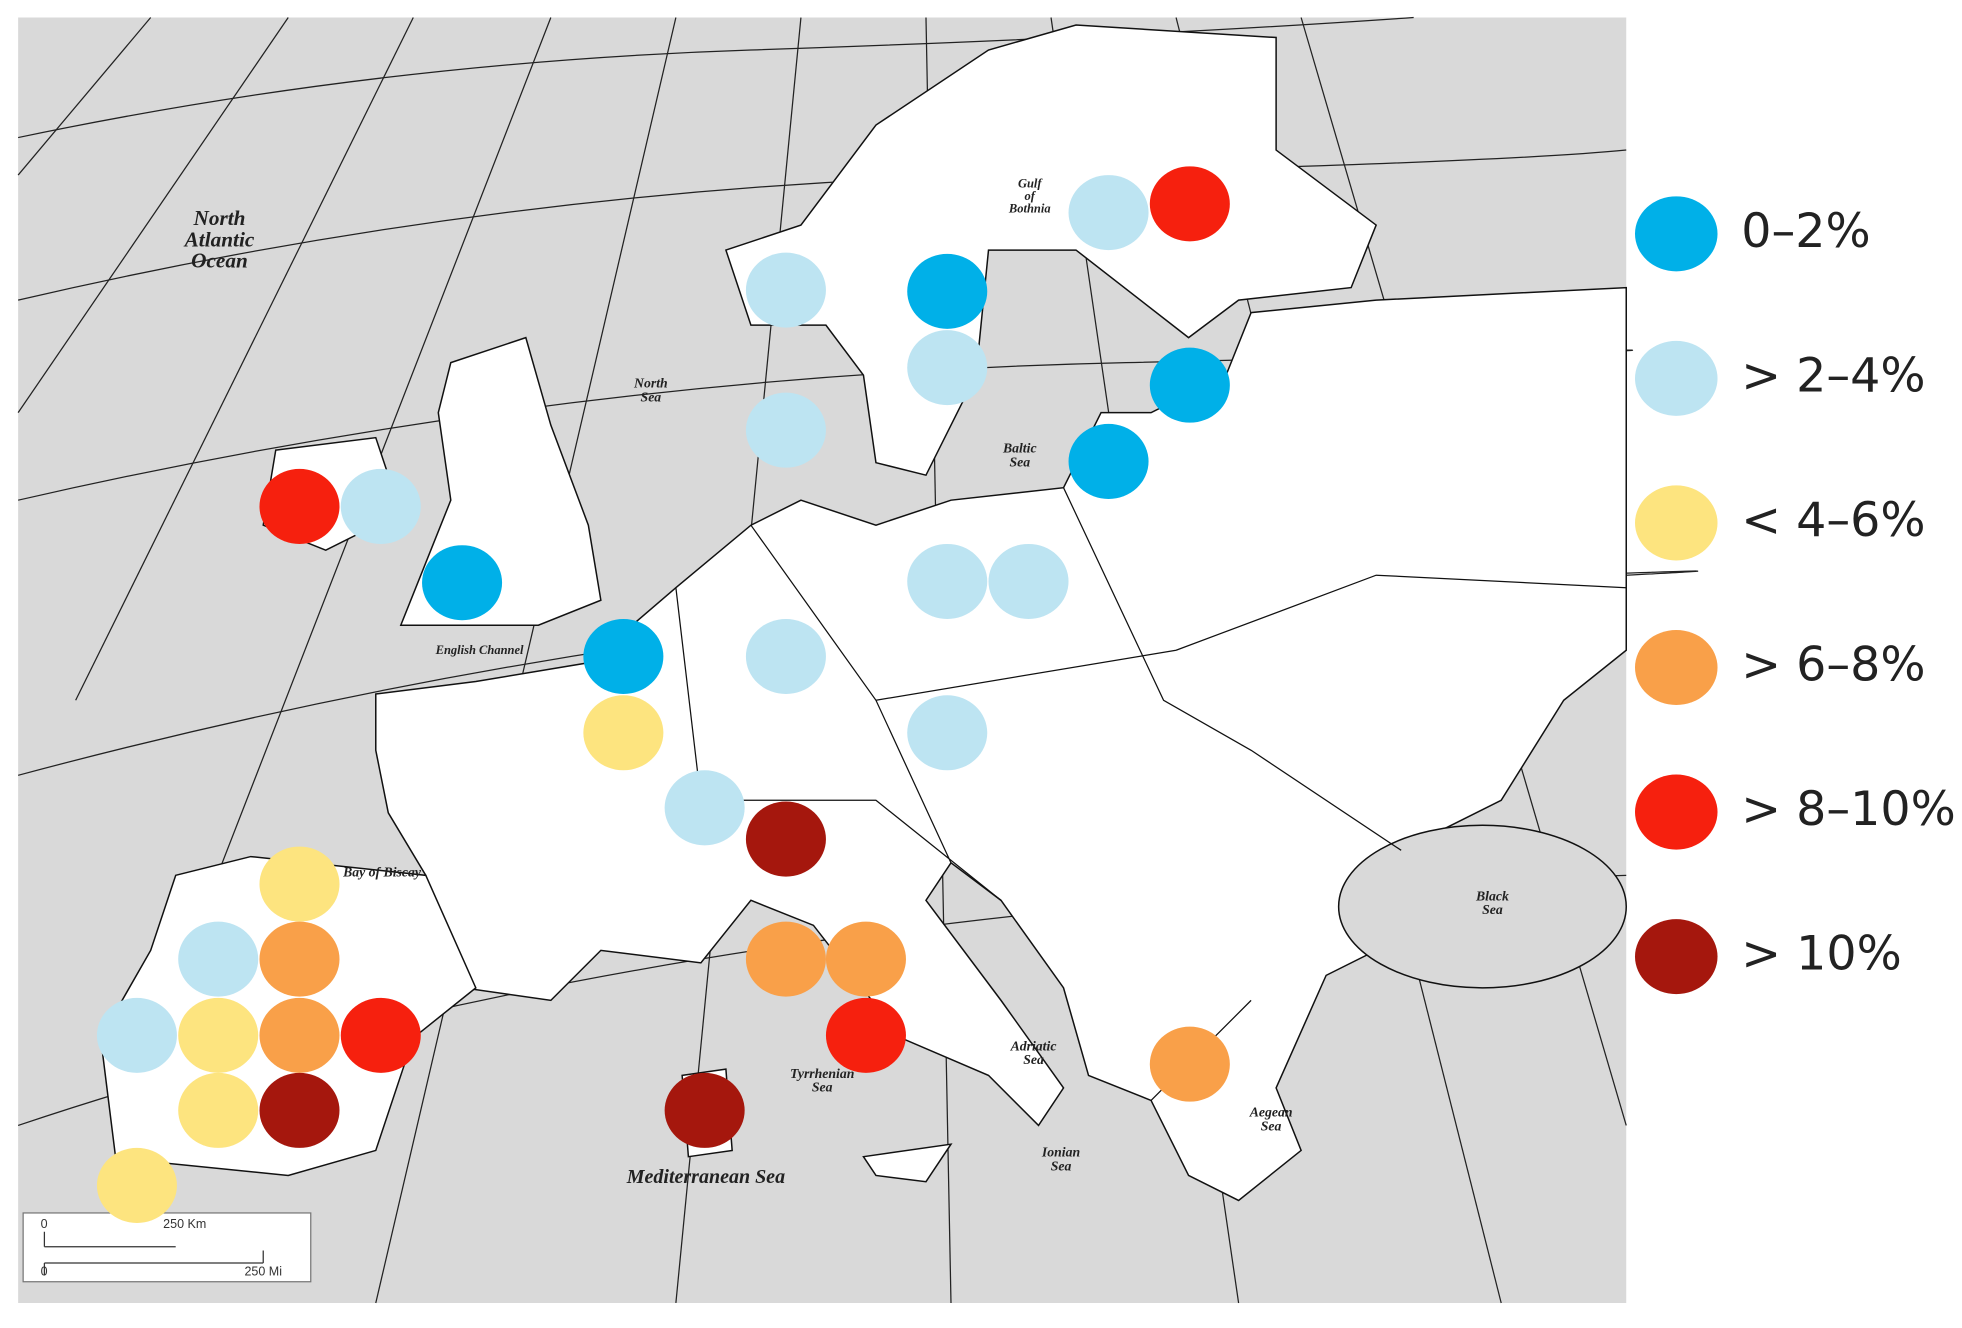 The image size is (1962, 1328). What do you see at coordinates (1833, 520) in the screenshot?
I see `legend-label: < 4–6%` at bounding box center [1833, 520].